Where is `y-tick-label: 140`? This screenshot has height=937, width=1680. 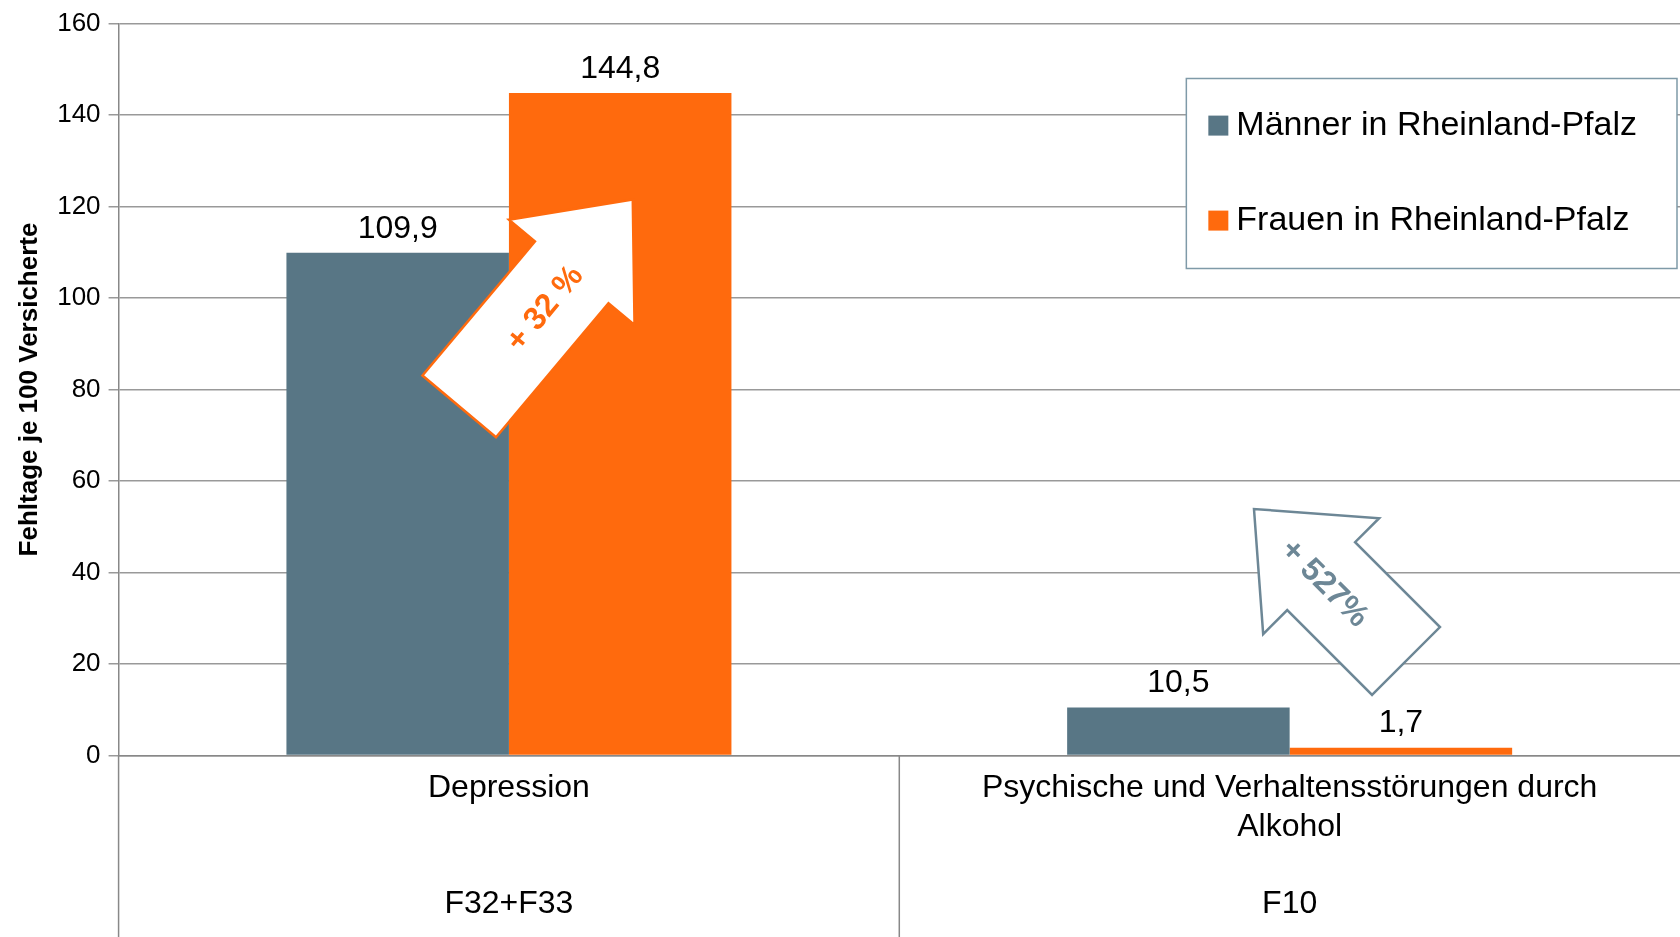 y-tick-label: 140 is located at coordinates (79, 113).